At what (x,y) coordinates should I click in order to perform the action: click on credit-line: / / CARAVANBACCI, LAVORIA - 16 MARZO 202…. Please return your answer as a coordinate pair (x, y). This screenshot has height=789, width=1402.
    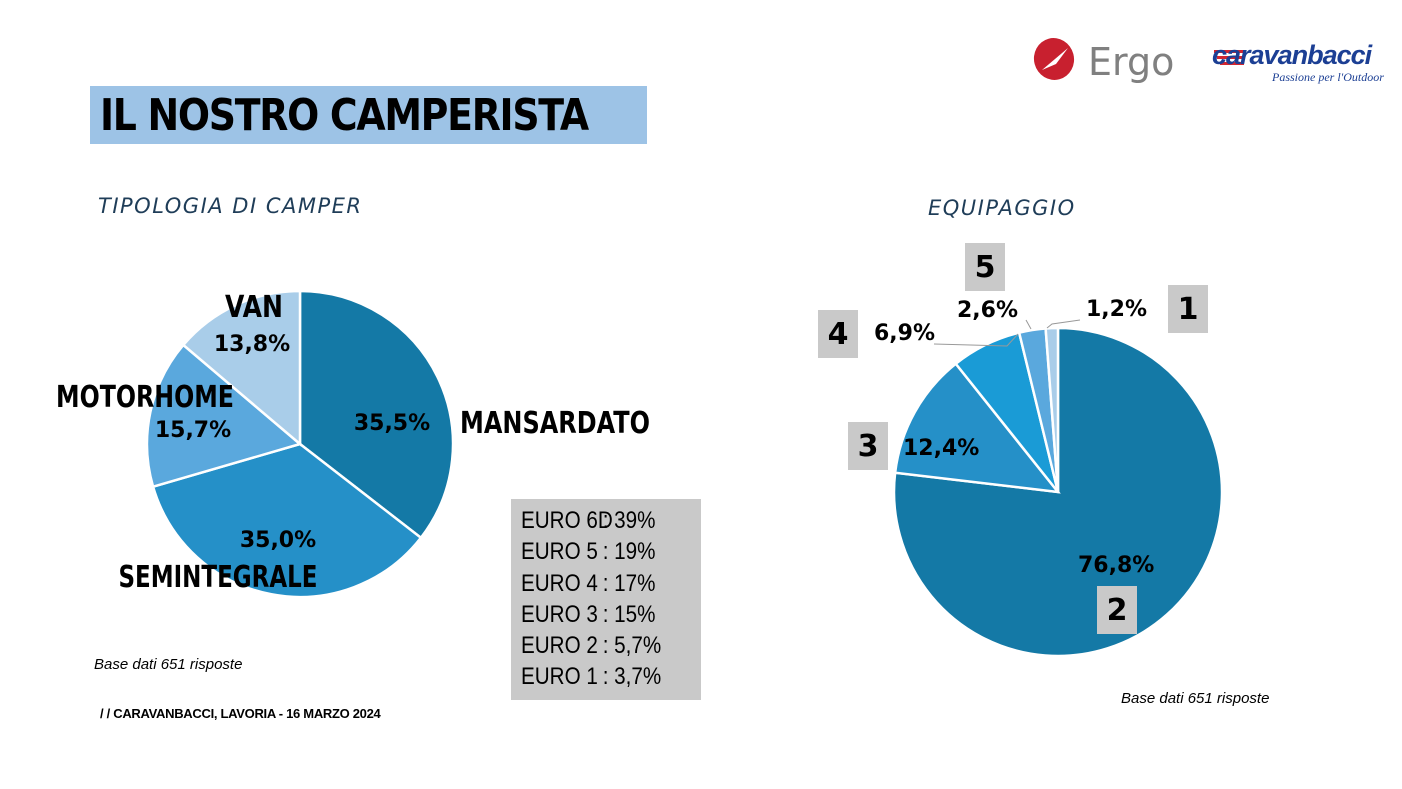
    Looking at the image, I should click on (240, 713).